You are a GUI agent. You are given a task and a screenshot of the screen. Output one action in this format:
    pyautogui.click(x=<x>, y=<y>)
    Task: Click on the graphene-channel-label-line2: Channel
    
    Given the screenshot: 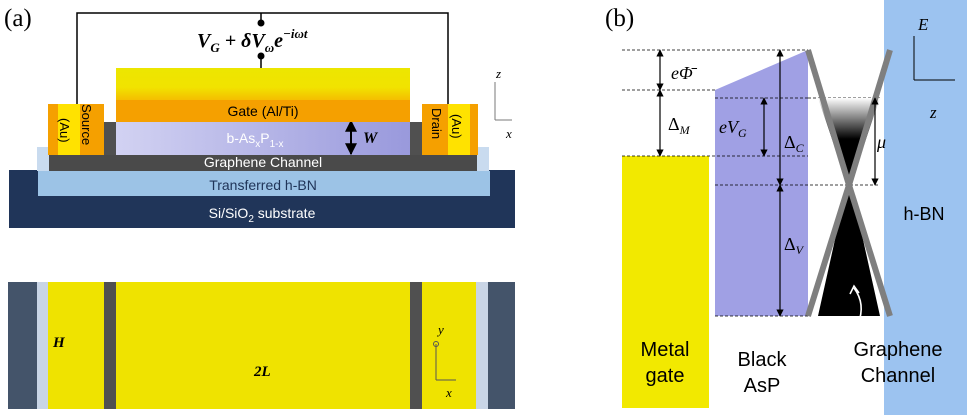 What is the action you would take?
    pyautogui.click(x=898, y=376)
    